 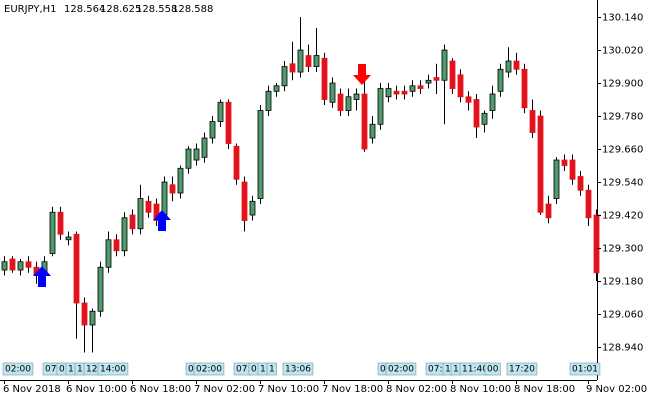 What do you see at coordinates (156, 9) in the screenshot?
I see `header-value: 128.558` at bounding box center [156, 9].